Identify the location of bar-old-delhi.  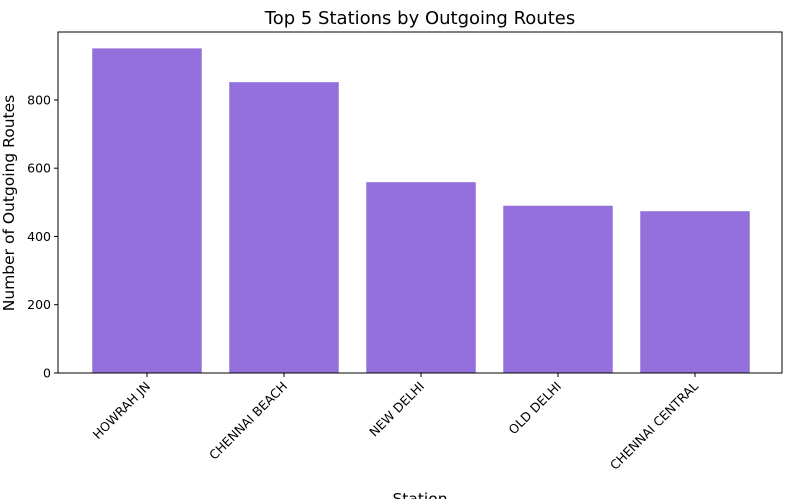
(558, 289).